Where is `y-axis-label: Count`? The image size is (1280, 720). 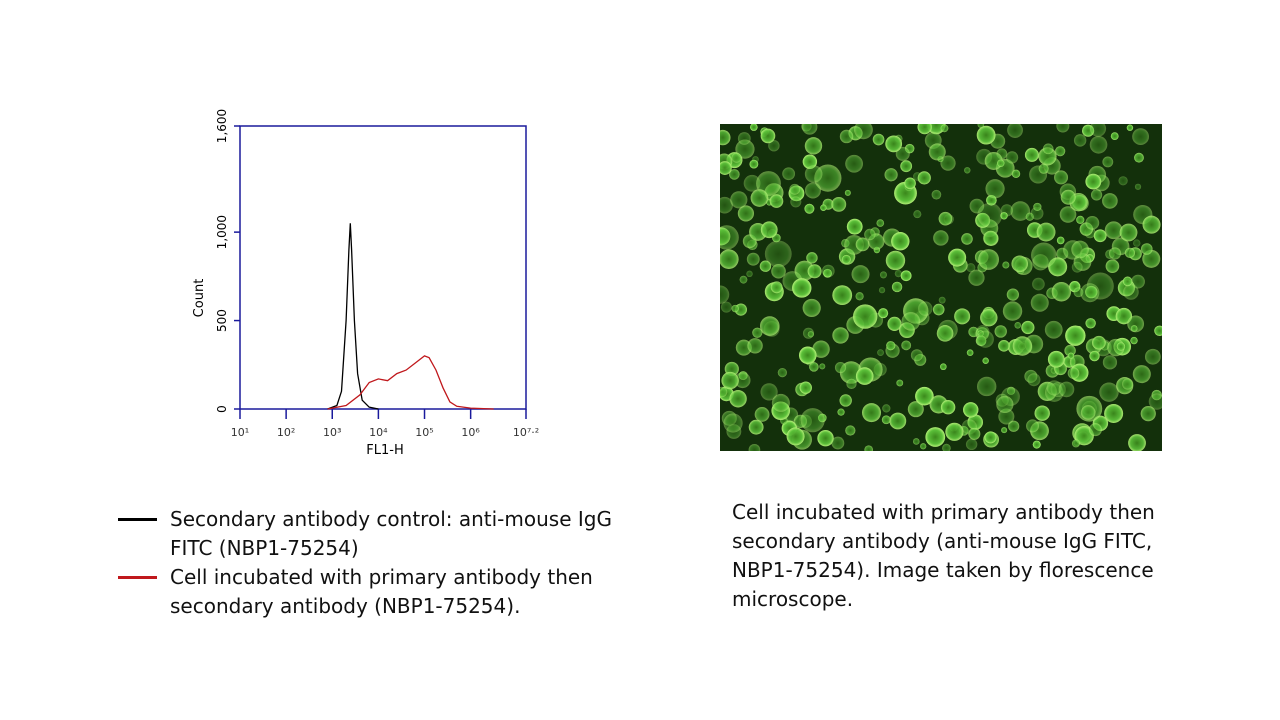 y-axis-label: Count is located at coordinates (199, 298).